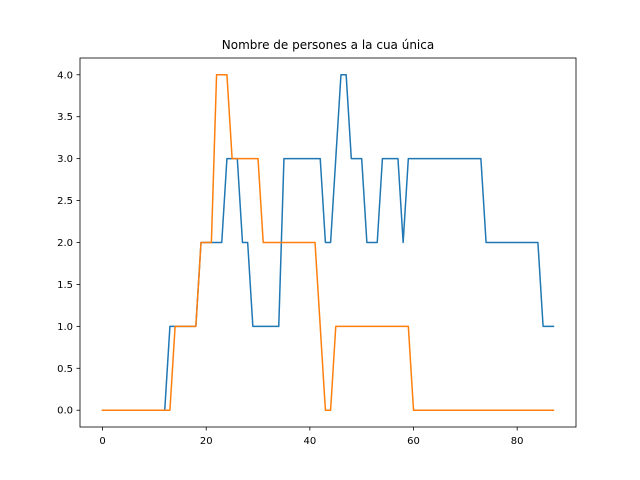 This screenshot has width=640, height=480. I want to click on y-tick-label: 1.0, so click(65, 327).